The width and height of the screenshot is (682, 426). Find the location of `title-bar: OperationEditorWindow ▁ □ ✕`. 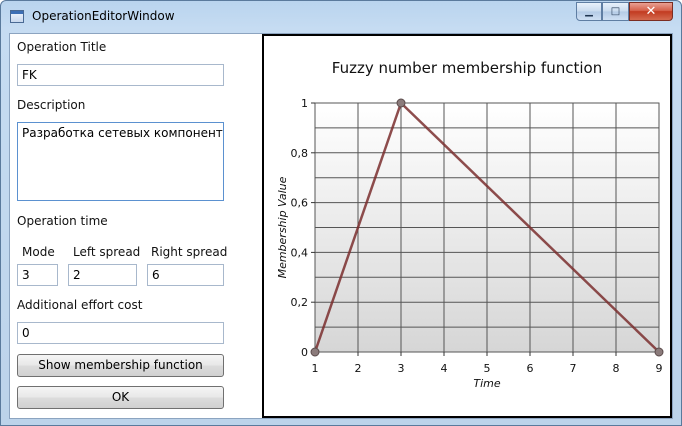

title-bar: OperationEditorWindow ▁ □ ✕ is located at coordinates (341, 16).